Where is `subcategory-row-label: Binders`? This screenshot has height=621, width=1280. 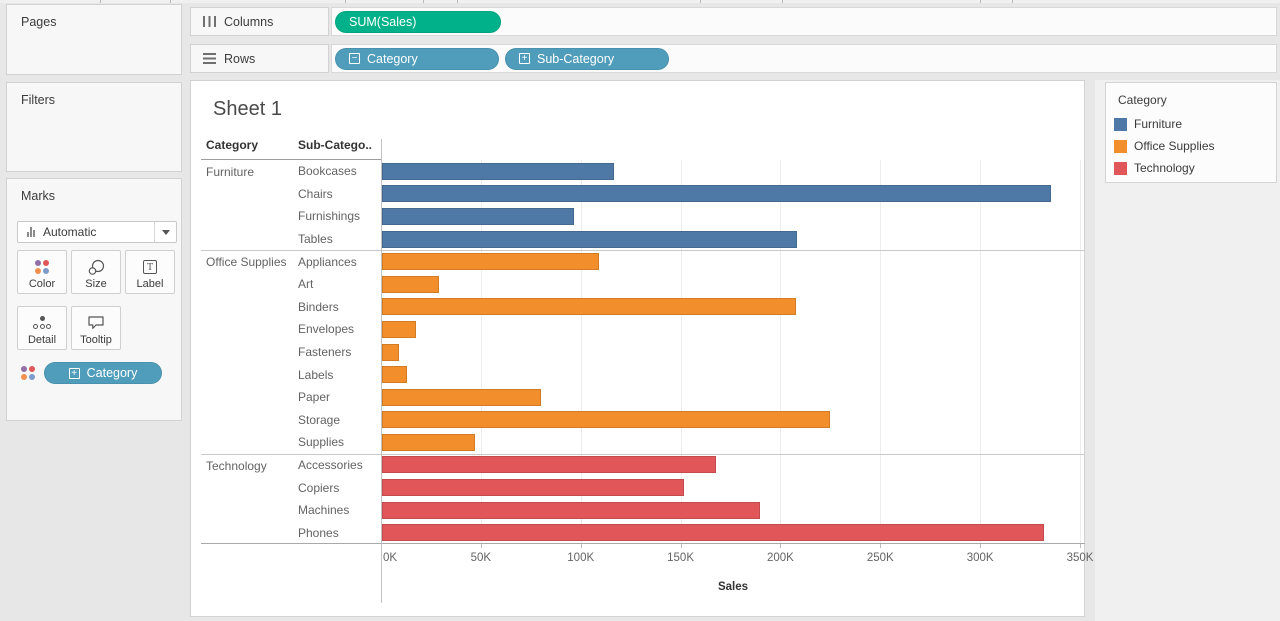 subcategory-row-label: Binders is located at coordinates (318, 306).